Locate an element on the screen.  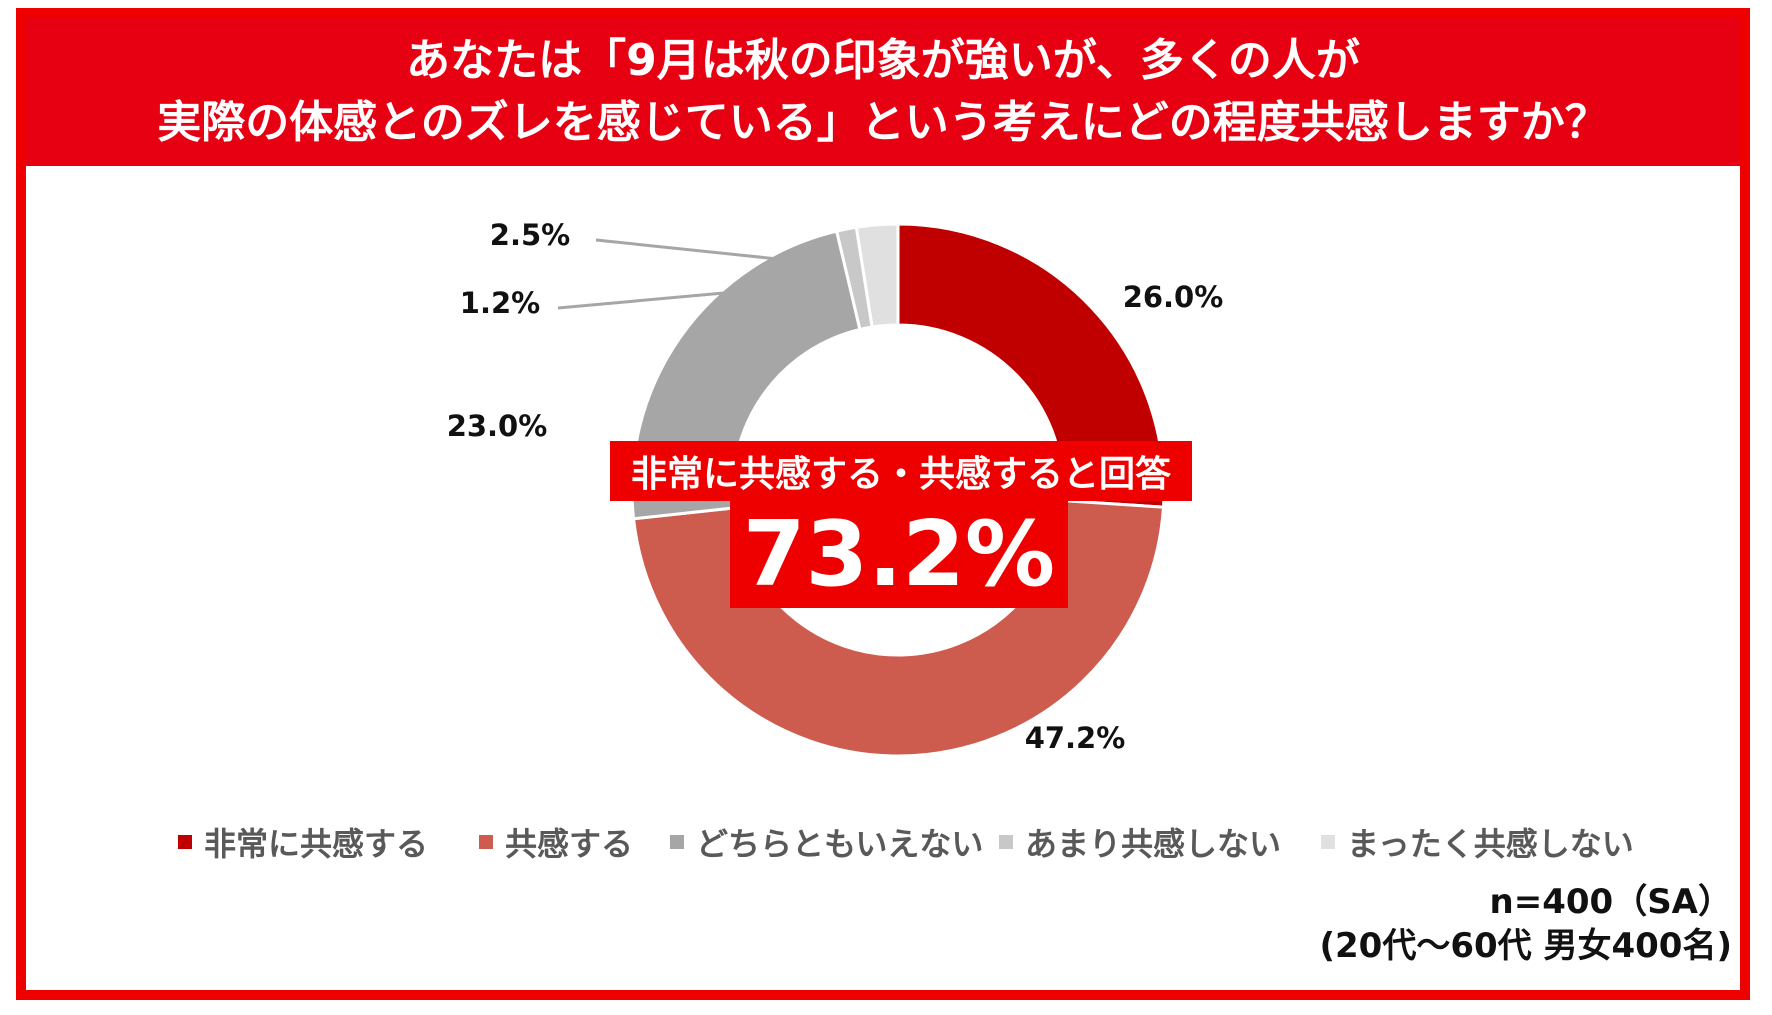
callout-label: 非常に共感する・共感すると回答 is located at coordinates (901, 471).